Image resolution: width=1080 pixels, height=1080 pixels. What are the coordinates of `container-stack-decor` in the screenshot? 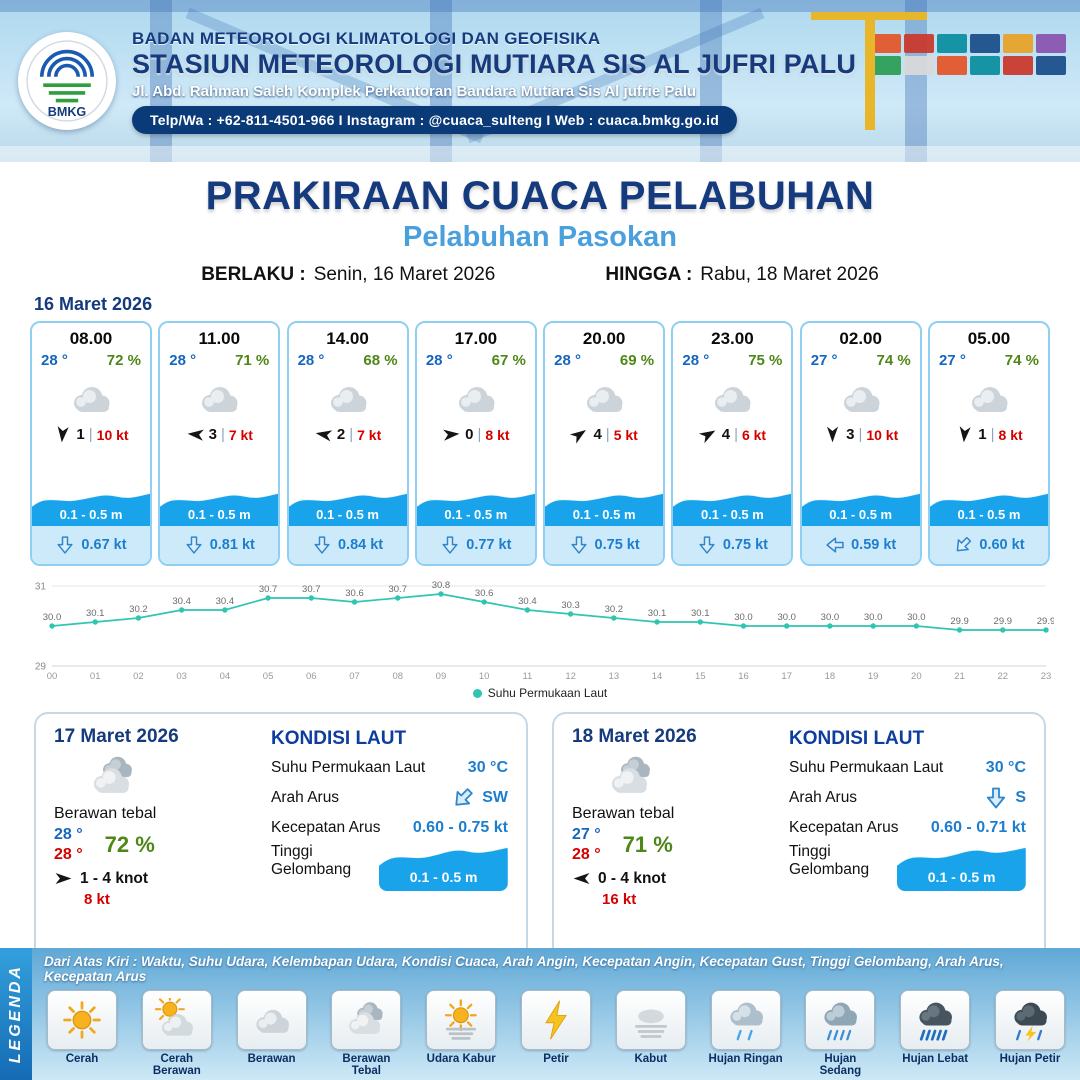 It's located at (968, 54).